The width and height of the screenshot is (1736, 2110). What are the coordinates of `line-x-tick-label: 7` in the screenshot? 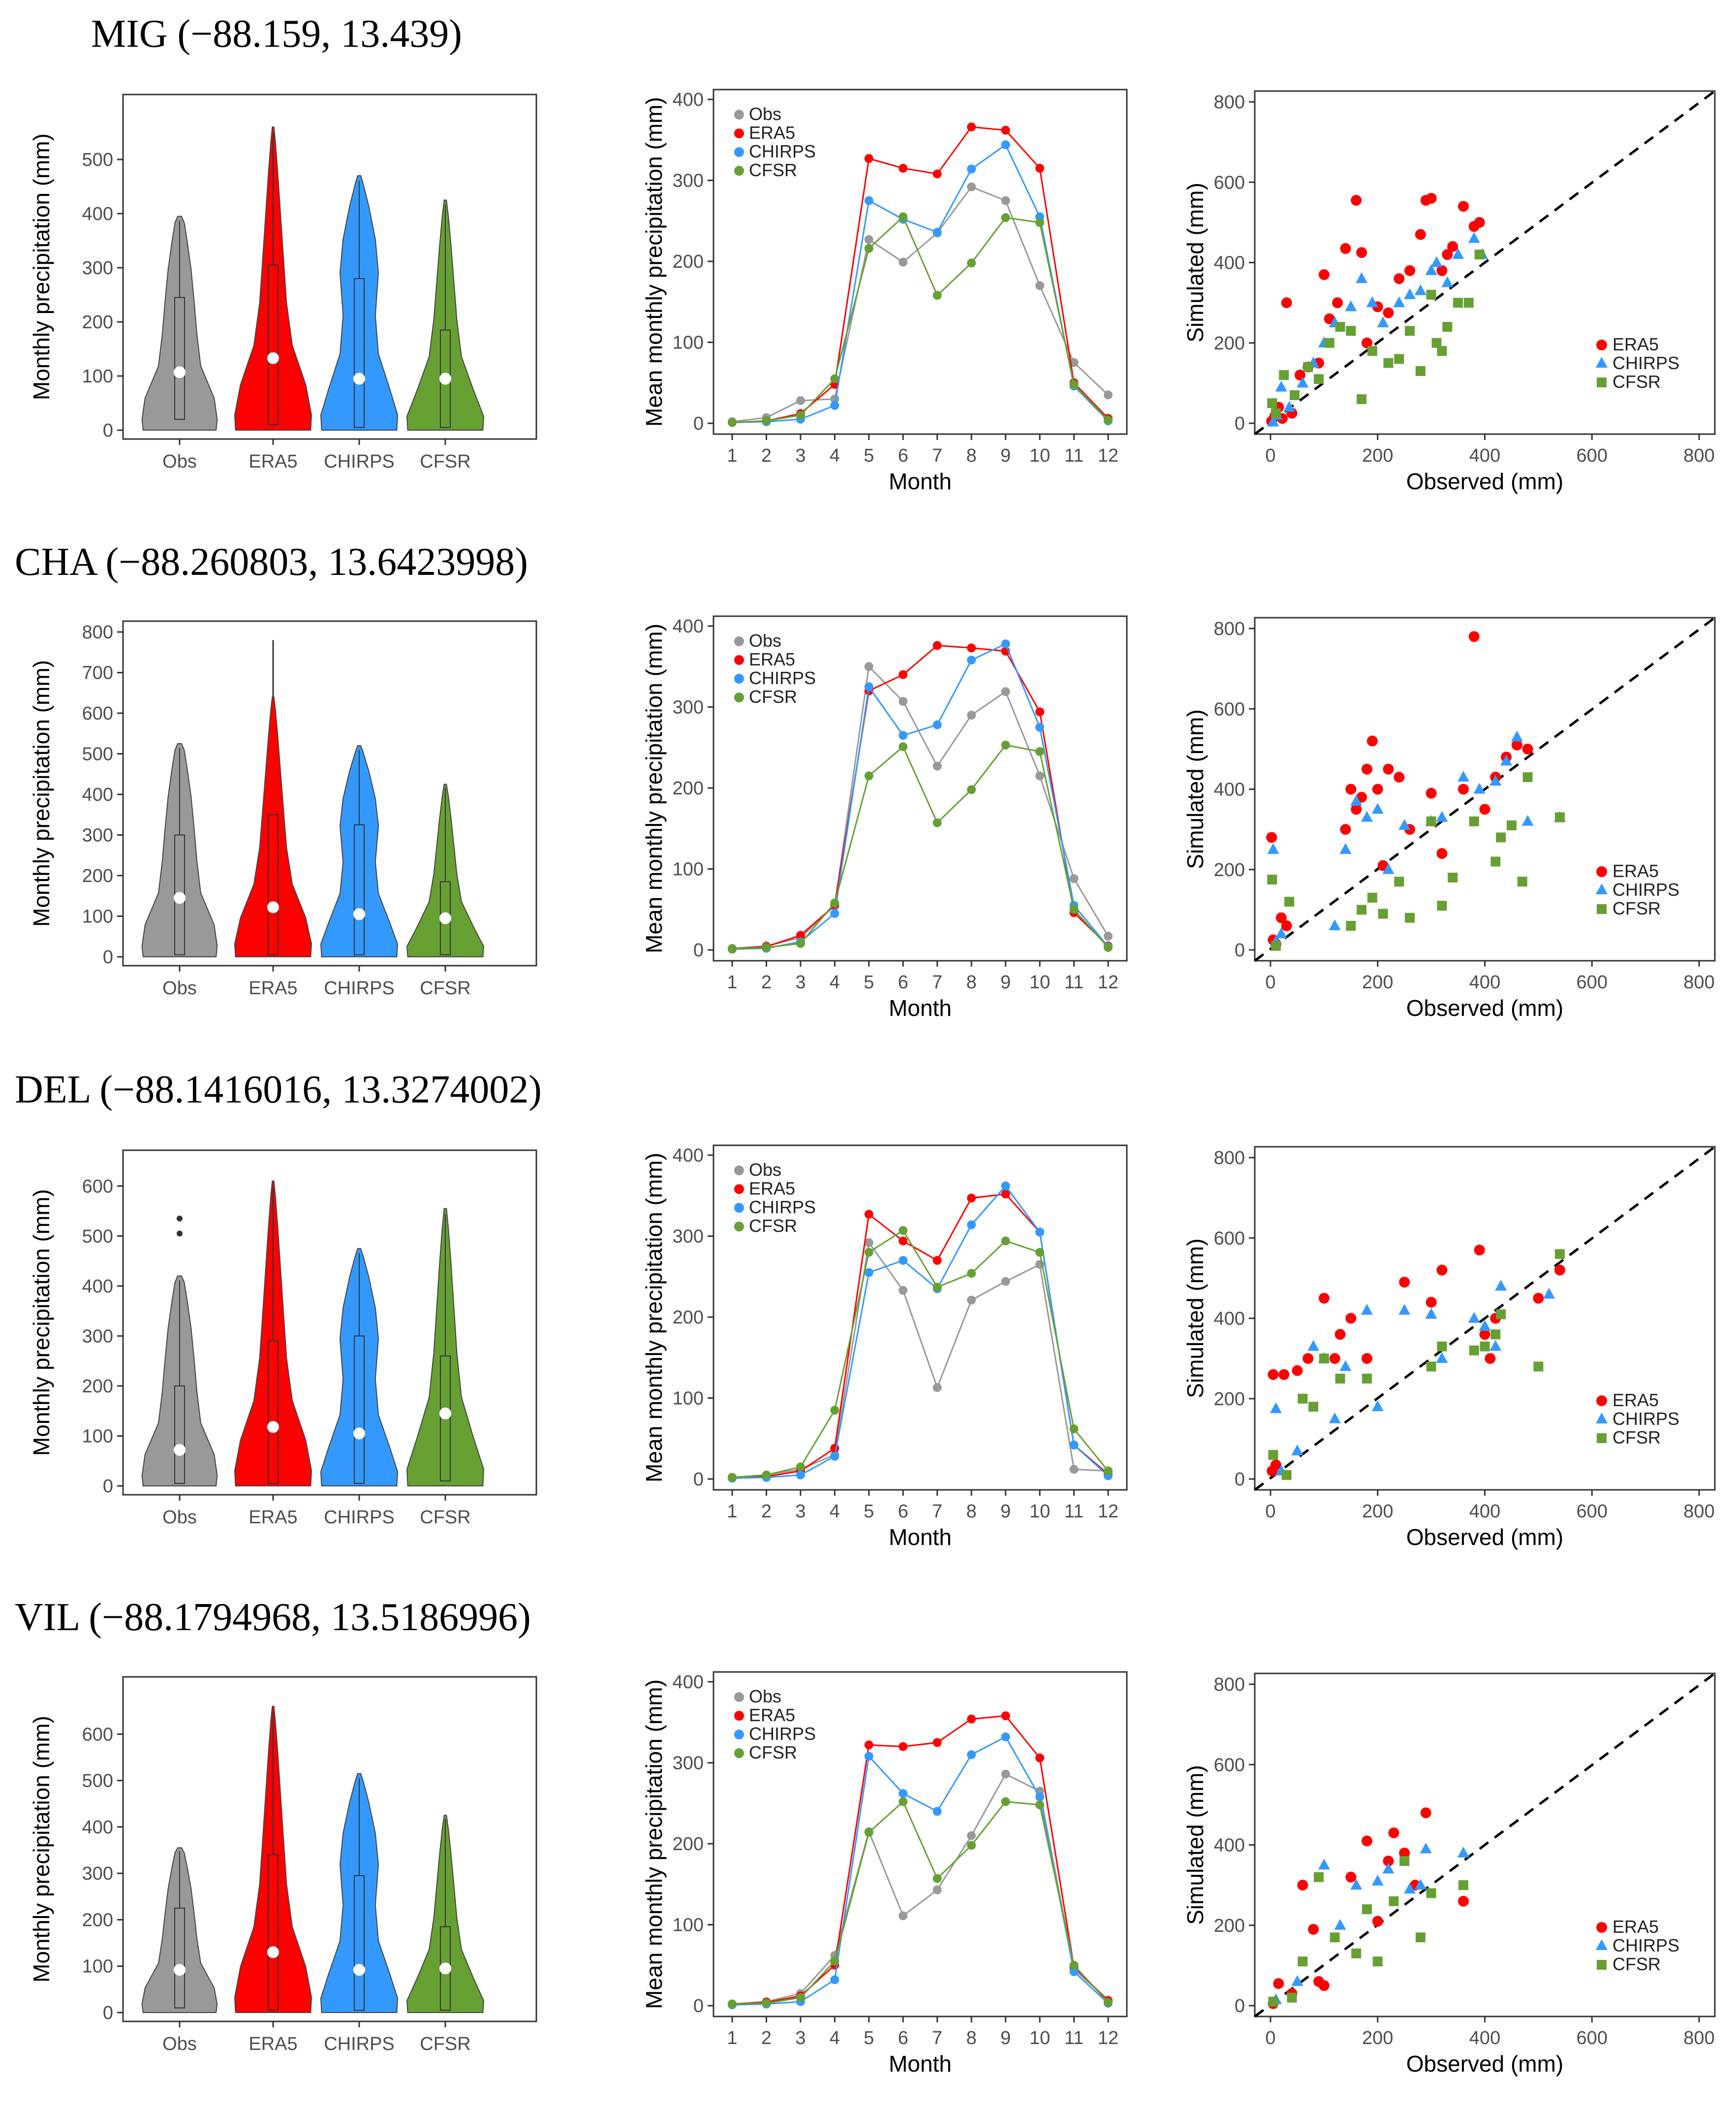 It's located at (937, 2038).